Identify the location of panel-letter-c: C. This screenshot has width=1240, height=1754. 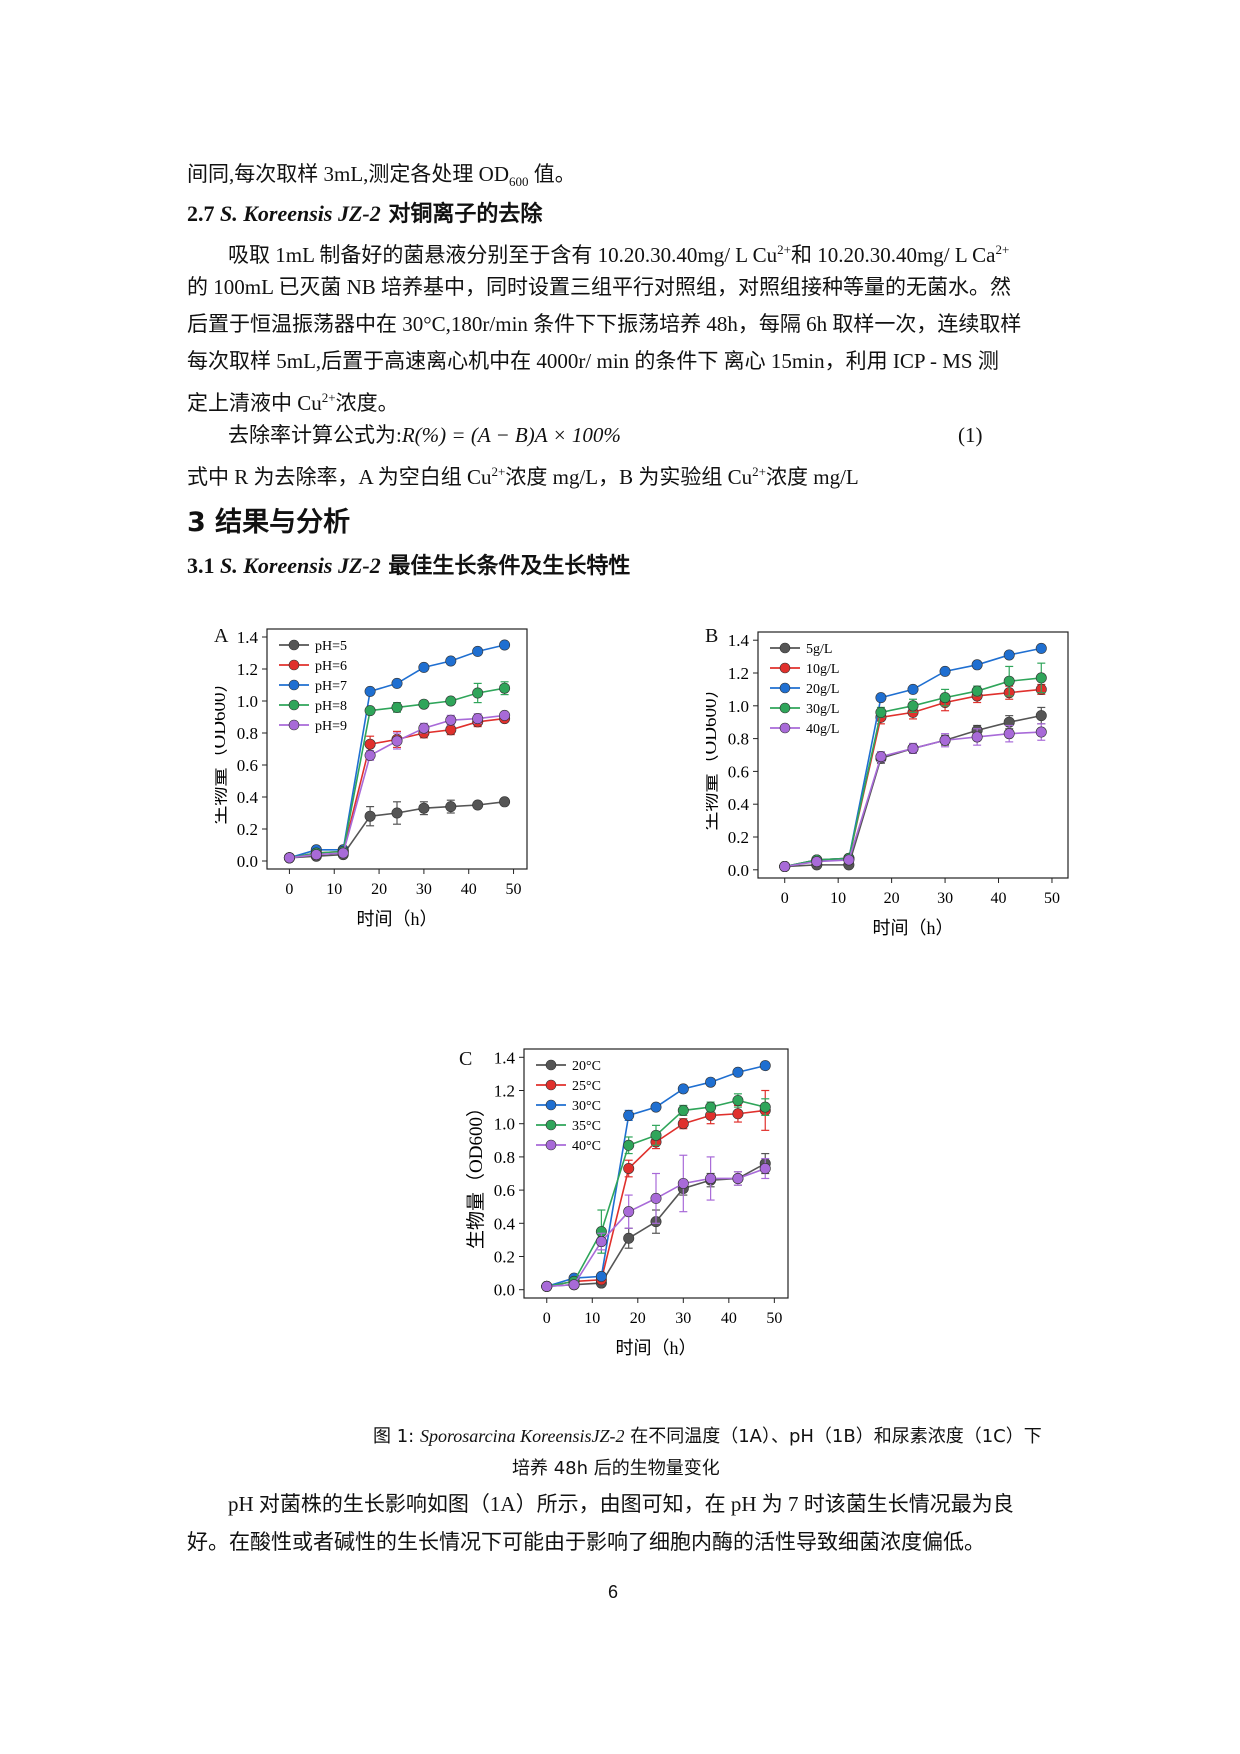
(466, 1059).